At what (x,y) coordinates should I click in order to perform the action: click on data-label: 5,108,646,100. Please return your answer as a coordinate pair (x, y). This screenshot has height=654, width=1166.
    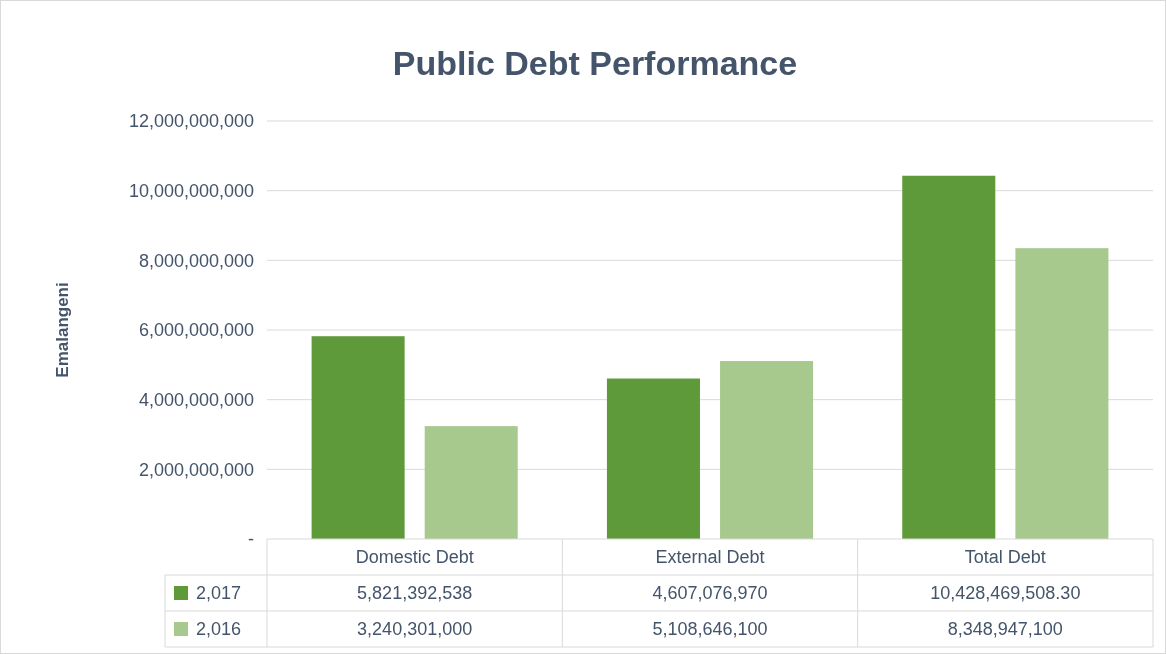
    Looking at the image, I should click on (710, 629).